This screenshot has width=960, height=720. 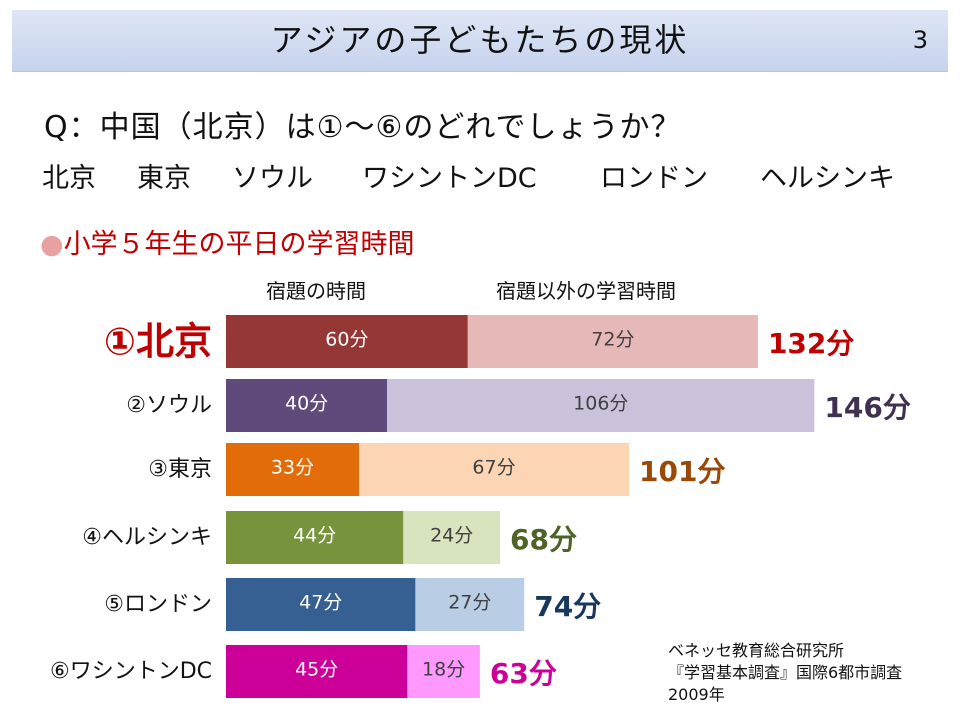 What do you see at coordinates (158, 342) in the screenshot?
I see `category-label: ①北京` at bounding box center [158, 342].